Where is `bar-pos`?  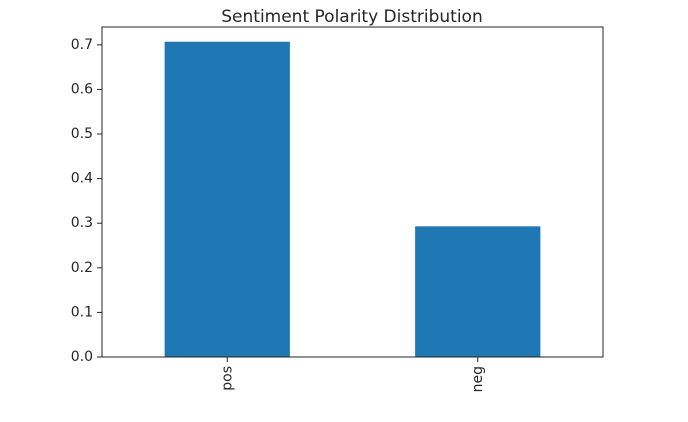 bar-pos is located at coordinates (227, 199).